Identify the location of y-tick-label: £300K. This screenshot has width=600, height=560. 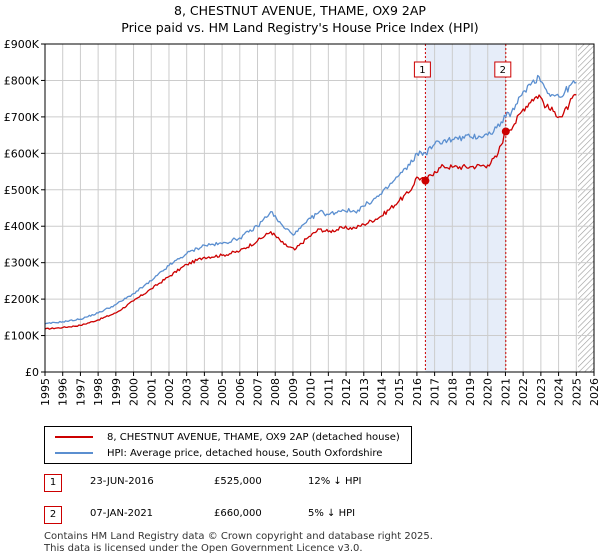
(22, 263).